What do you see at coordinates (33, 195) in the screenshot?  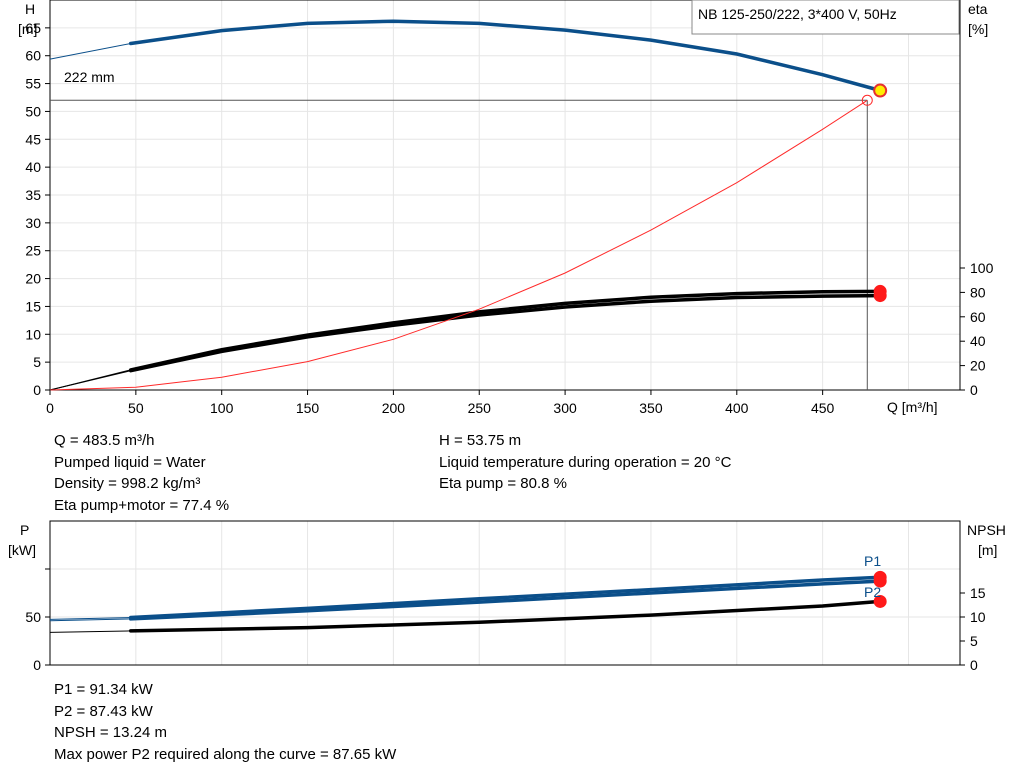 I see `y-left-tick-label: 35` at bounding box center [33, 195].